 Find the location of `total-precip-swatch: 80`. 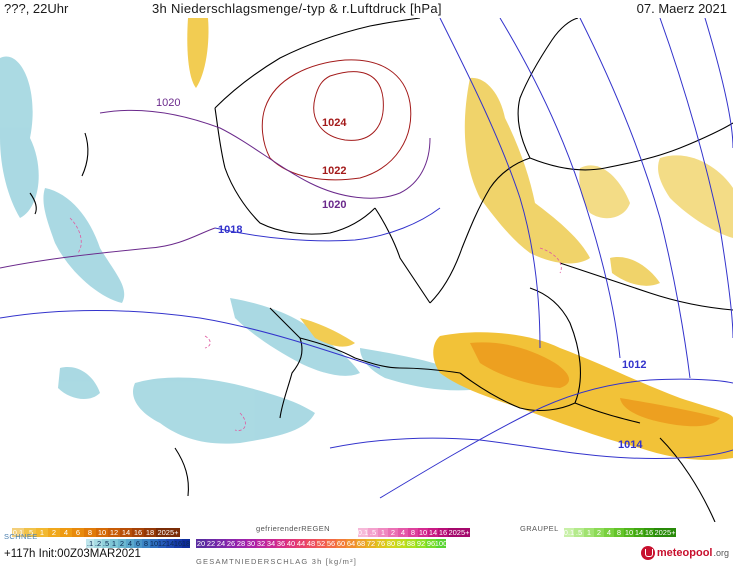

total-precip-swatch: 80 is located at coordinates (391, 543).